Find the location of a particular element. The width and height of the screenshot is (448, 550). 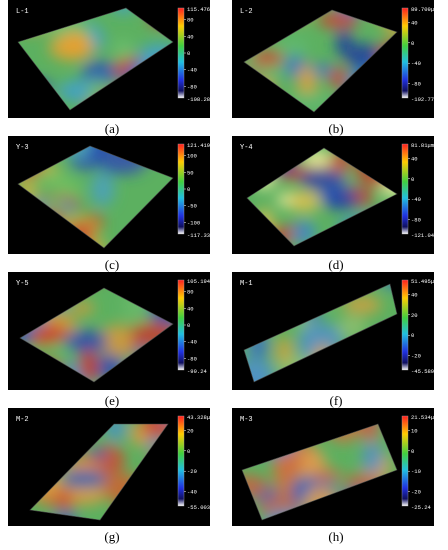

surface-panel: Y-3 121.419μm -117.33 100 50 0 -50 -100 is located at coordinates (109, 195).